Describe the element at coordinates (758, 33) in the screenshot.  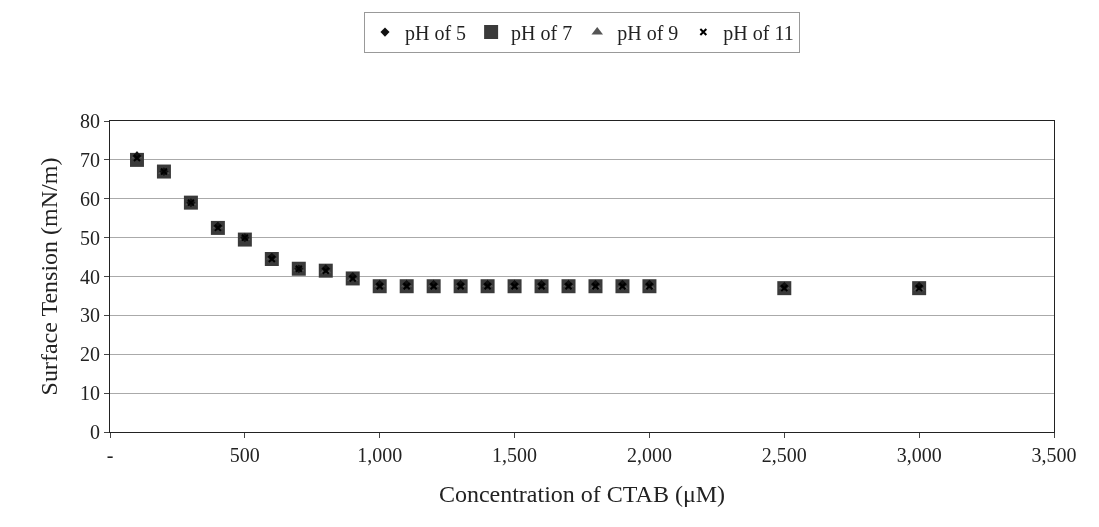
I see `legend-label: pH of 11` at that location.